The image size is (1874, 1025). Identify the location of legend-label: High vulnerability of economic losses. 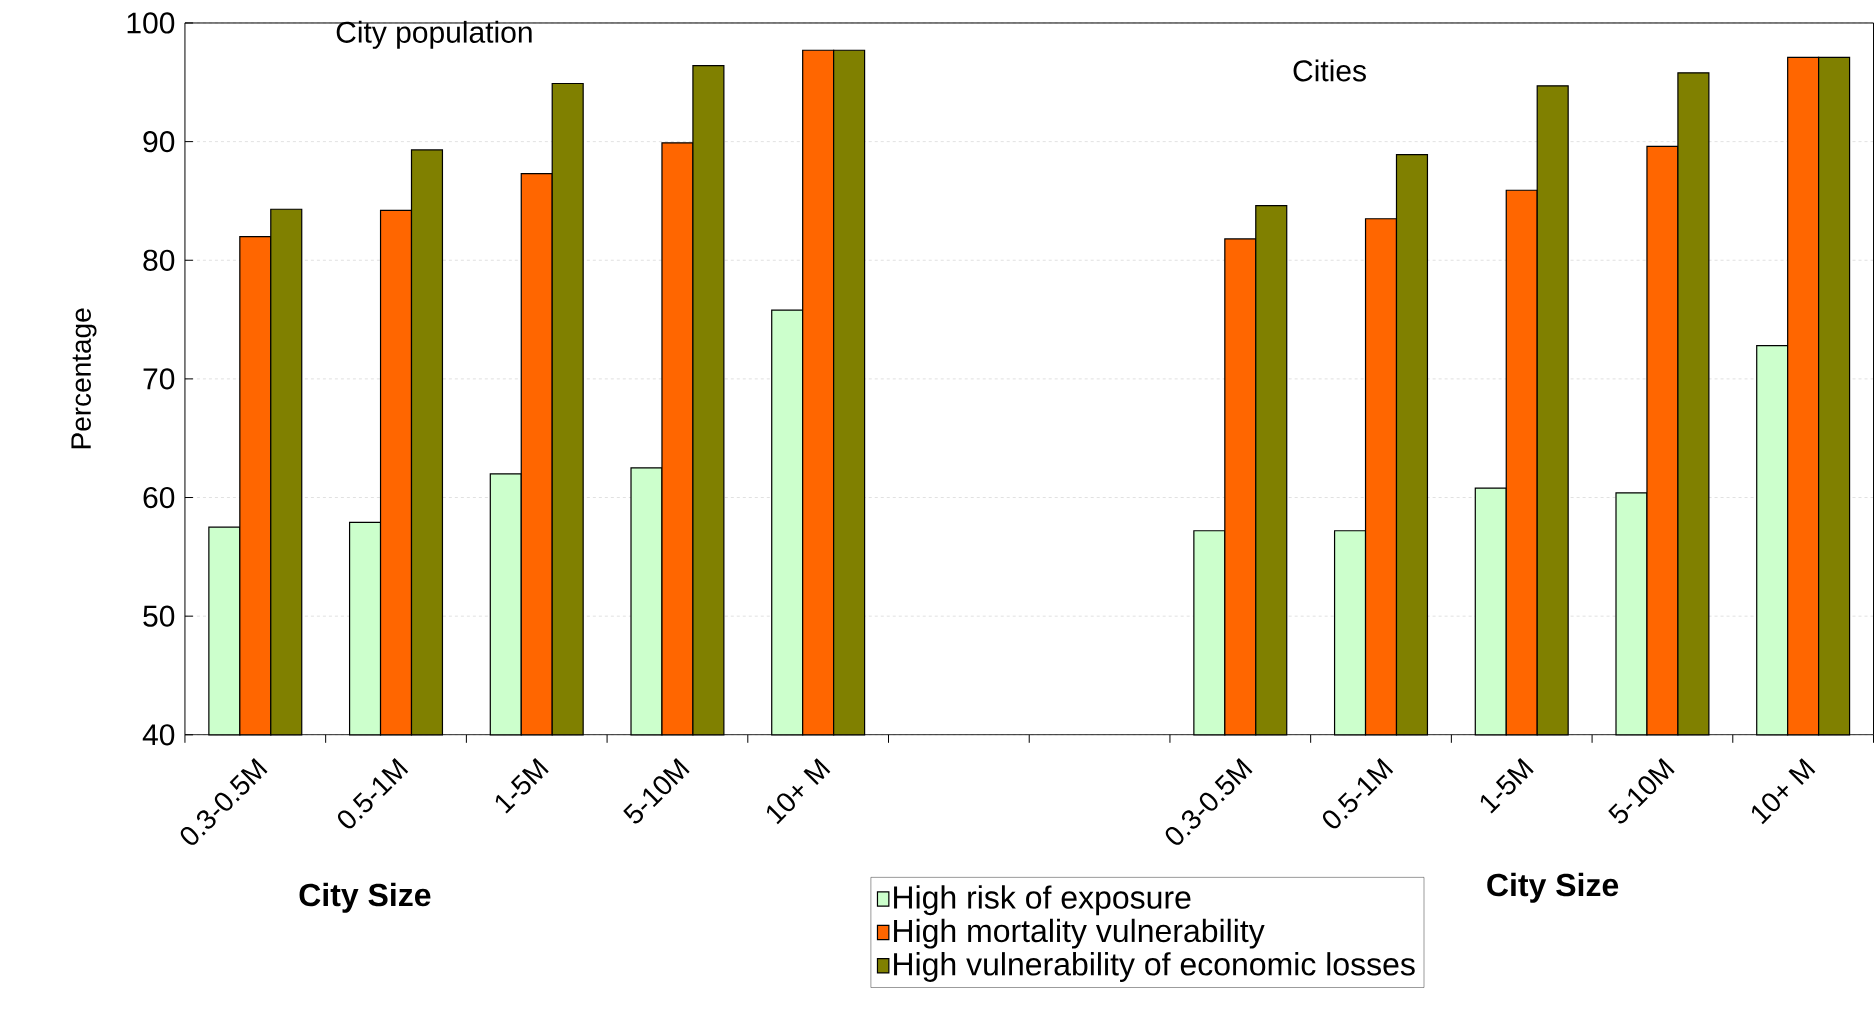
(1154, 967).